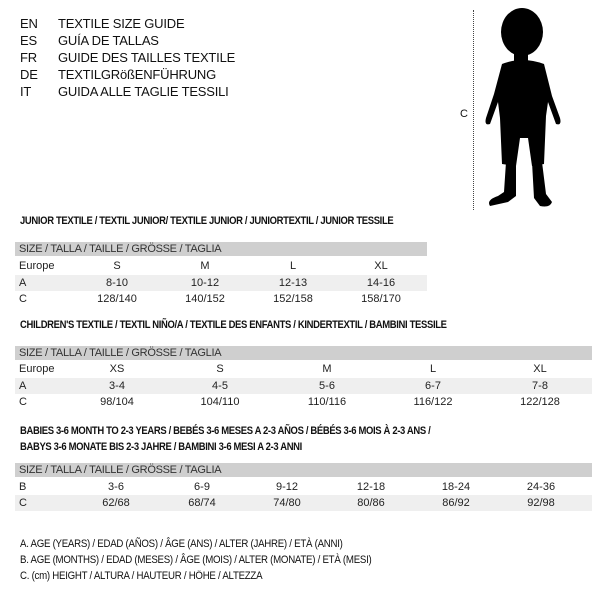  I want to click on row-label: B, so click(23, 487).